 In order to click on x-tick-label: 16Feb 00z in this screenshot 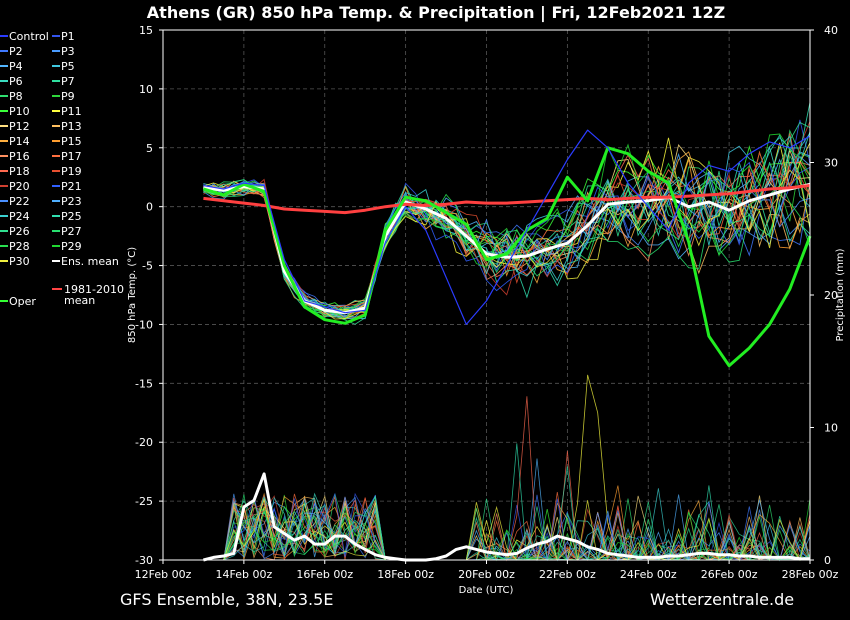, I will do `click(324, 574)`.